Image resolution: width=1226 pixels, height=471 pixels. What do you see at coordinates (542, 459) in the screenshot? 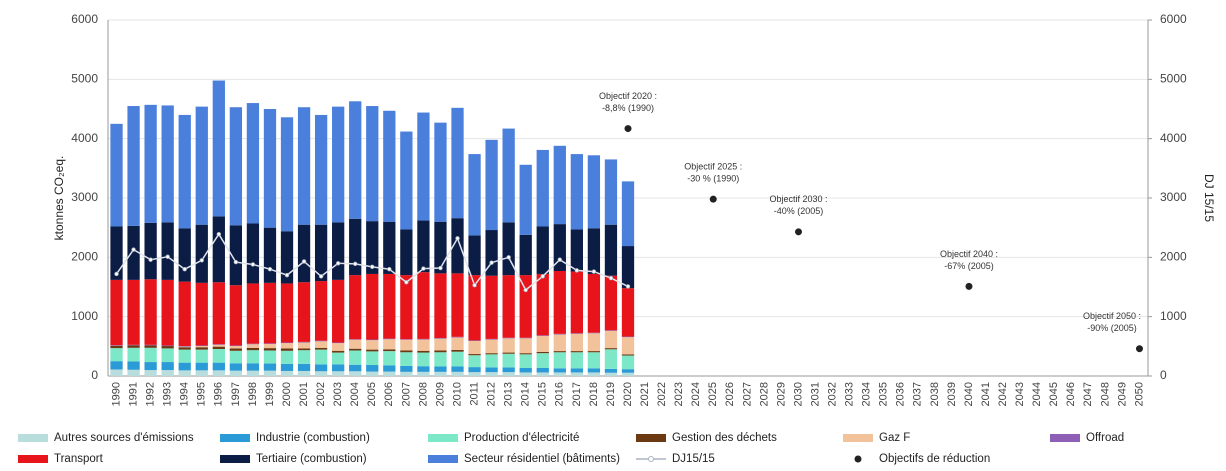
I see `legend-label: Secteur résidentiel (bâtiments)` at bounding box center [542, 459].